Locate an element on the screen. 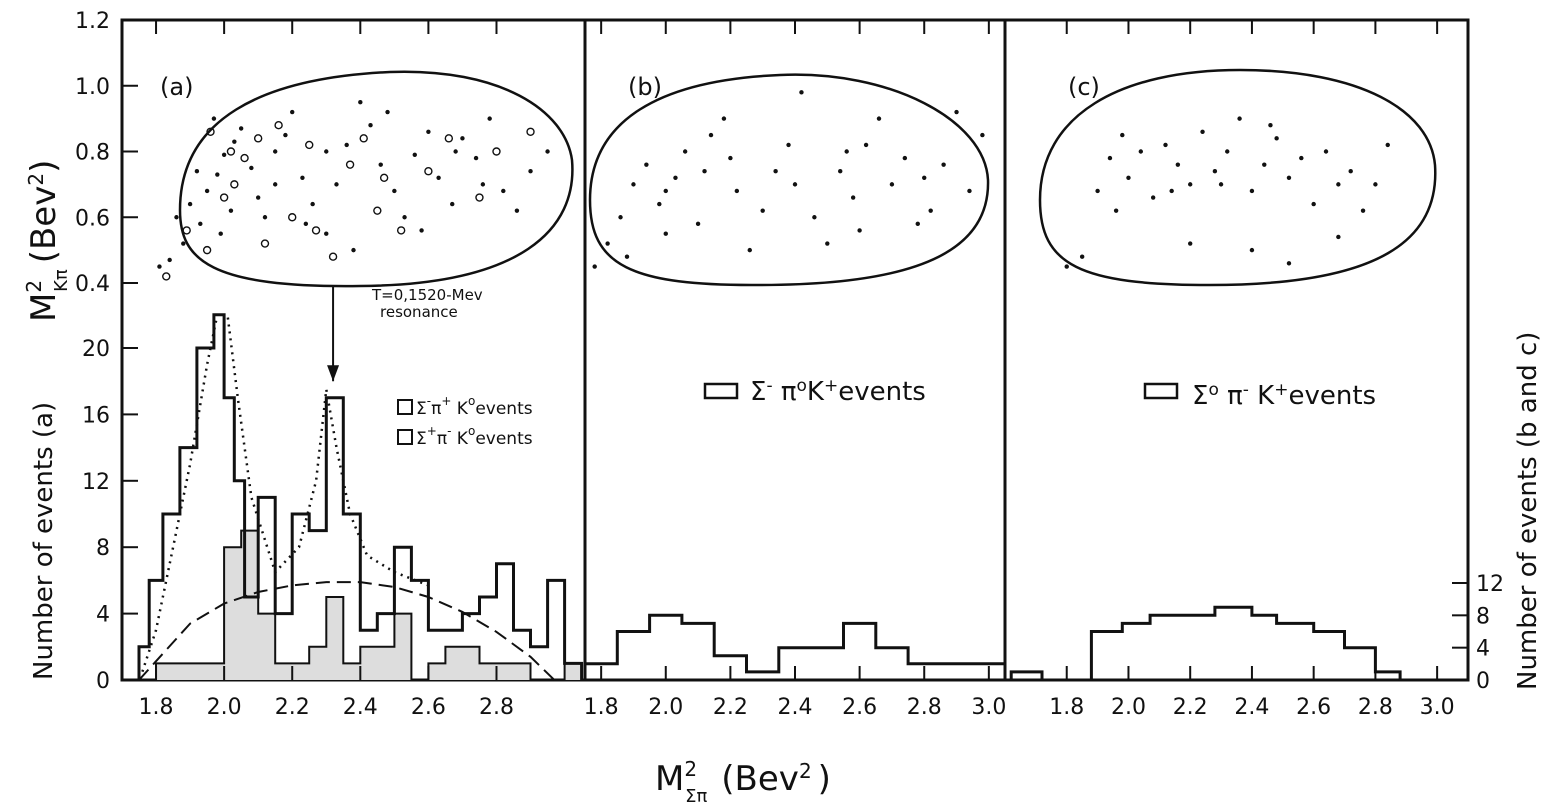 This screenshot has width=1549, height=805. tick-label-mass: 1.2 is located at coordinates (92, 21).